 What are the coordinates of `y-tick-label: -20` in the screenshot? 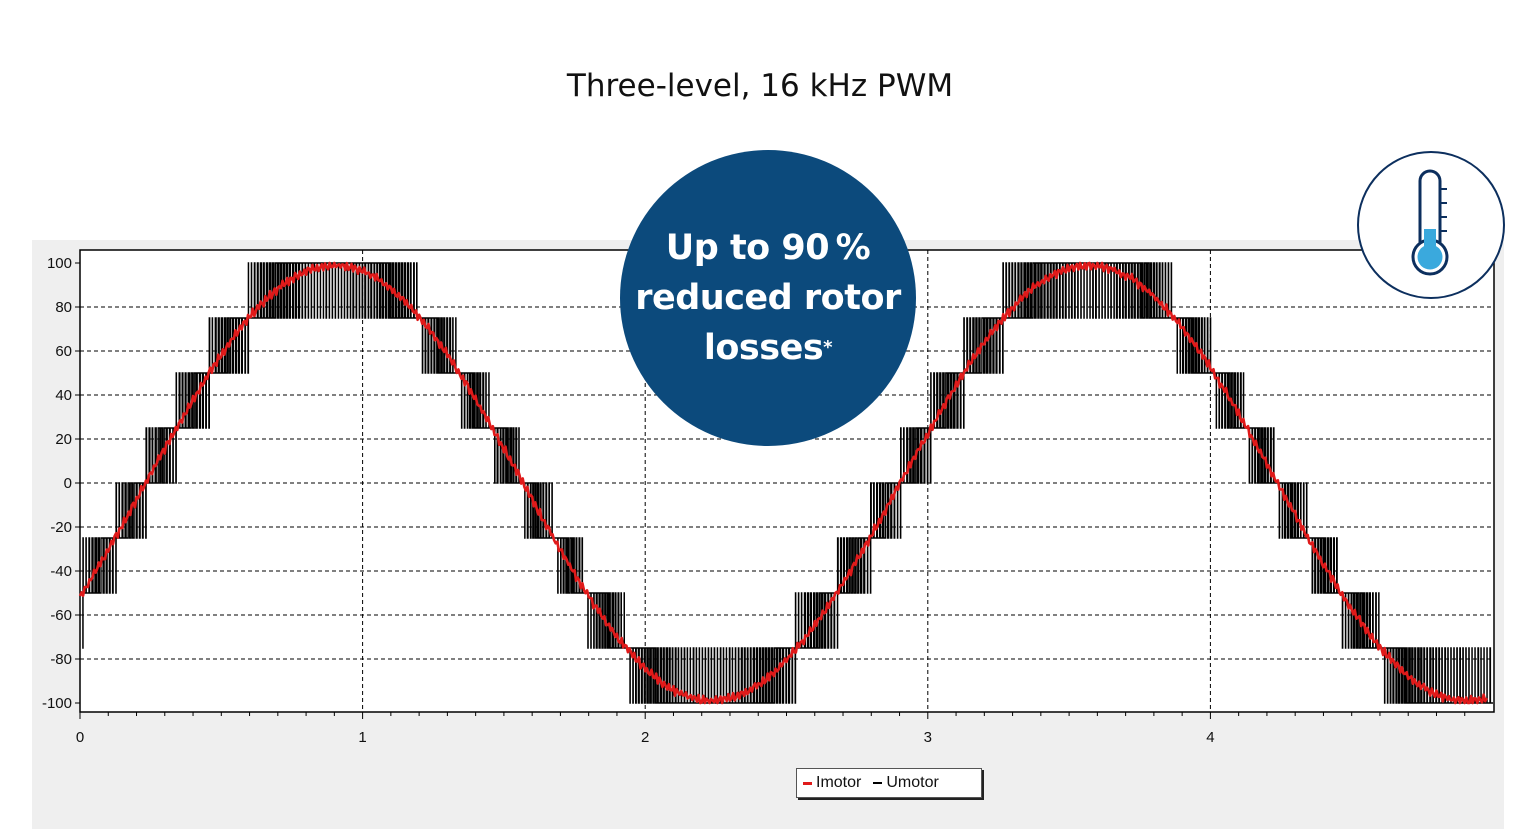 It's located at (61, 527).